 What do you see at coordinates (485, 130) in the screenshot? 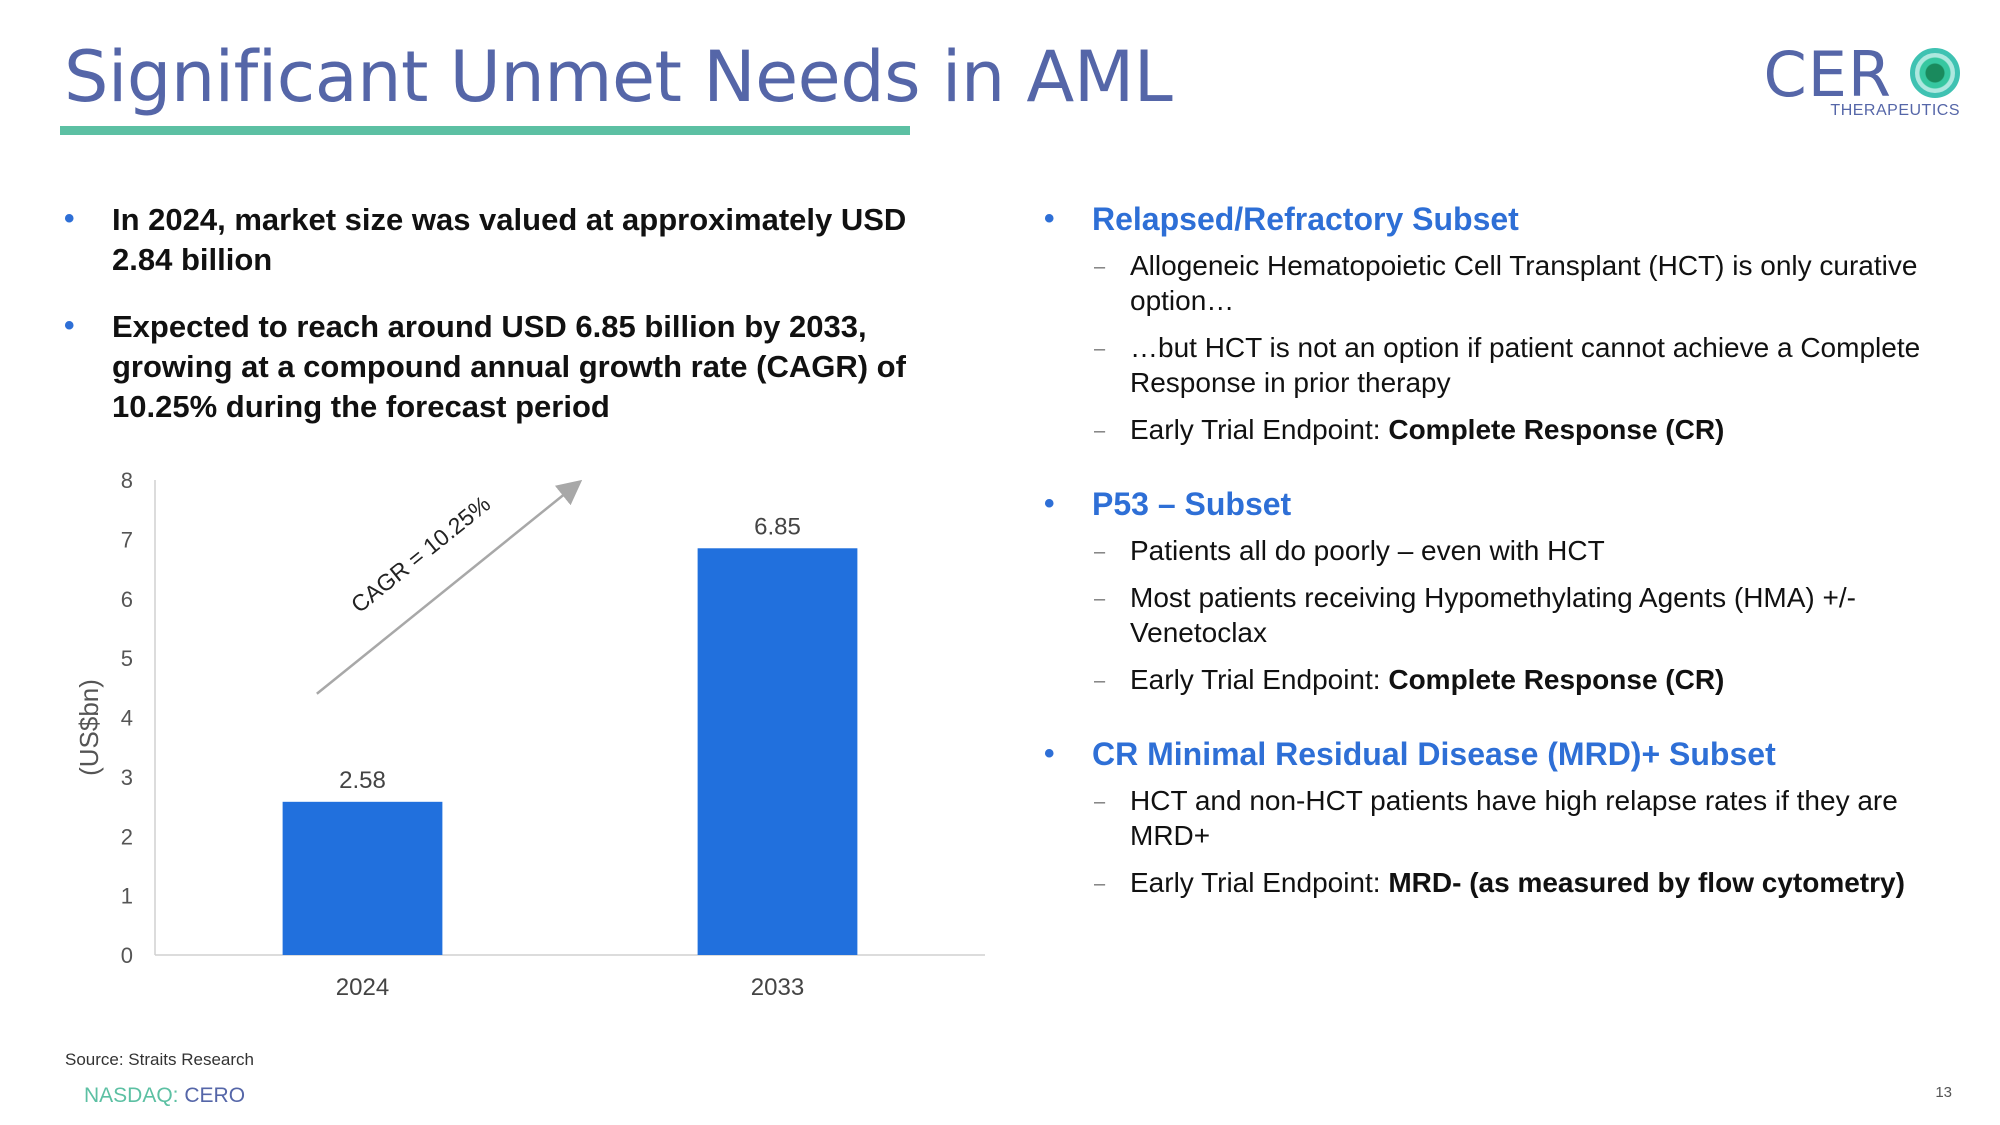
I see `title-underline` at bounding box center [485, 130].